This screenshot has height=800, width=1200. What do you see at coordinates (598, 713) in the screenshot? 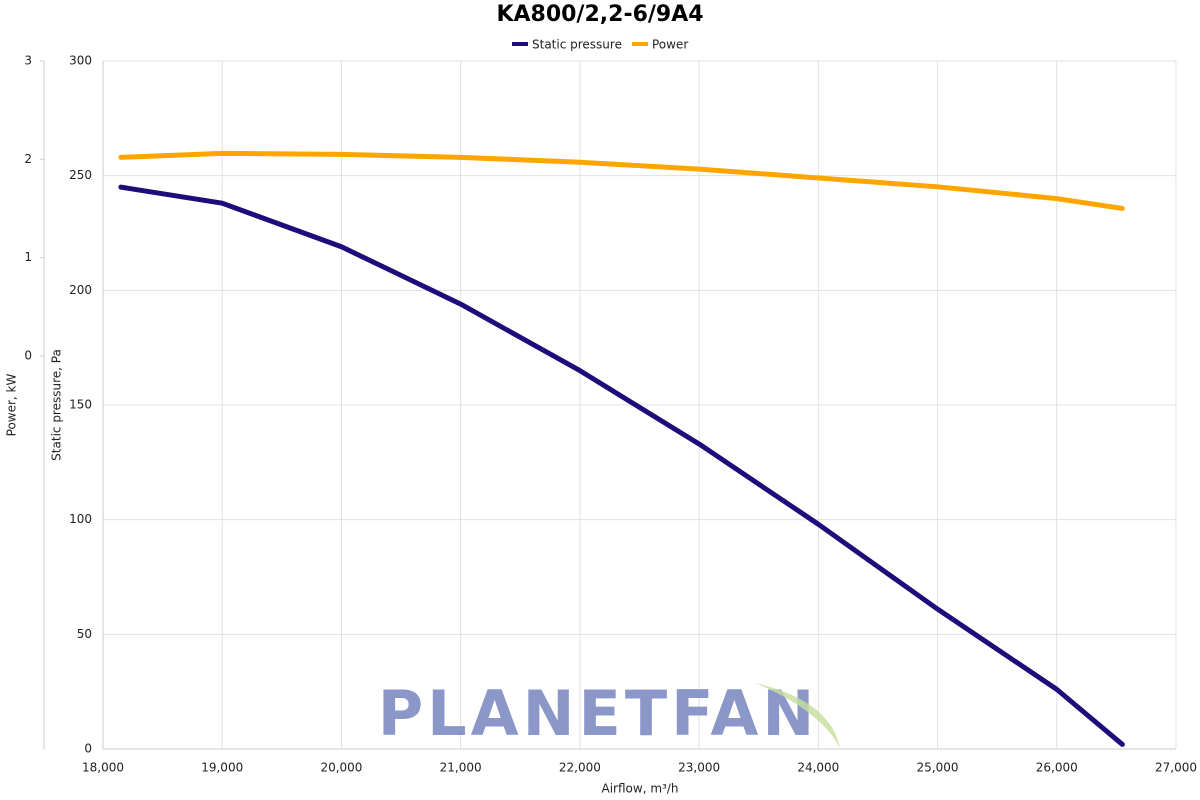
I see `watermark: PLANETFAN` at bounding box center [598, 713].